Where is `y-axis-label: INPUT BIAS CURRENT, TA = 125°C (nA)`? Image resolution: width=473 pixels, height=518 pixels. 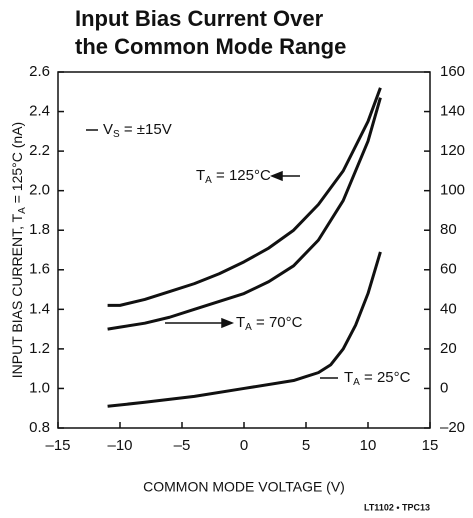 y-axis-label: INPUT BIAS CURRENT, TA = 125°C (nA) is located at coordinates (18, 250).